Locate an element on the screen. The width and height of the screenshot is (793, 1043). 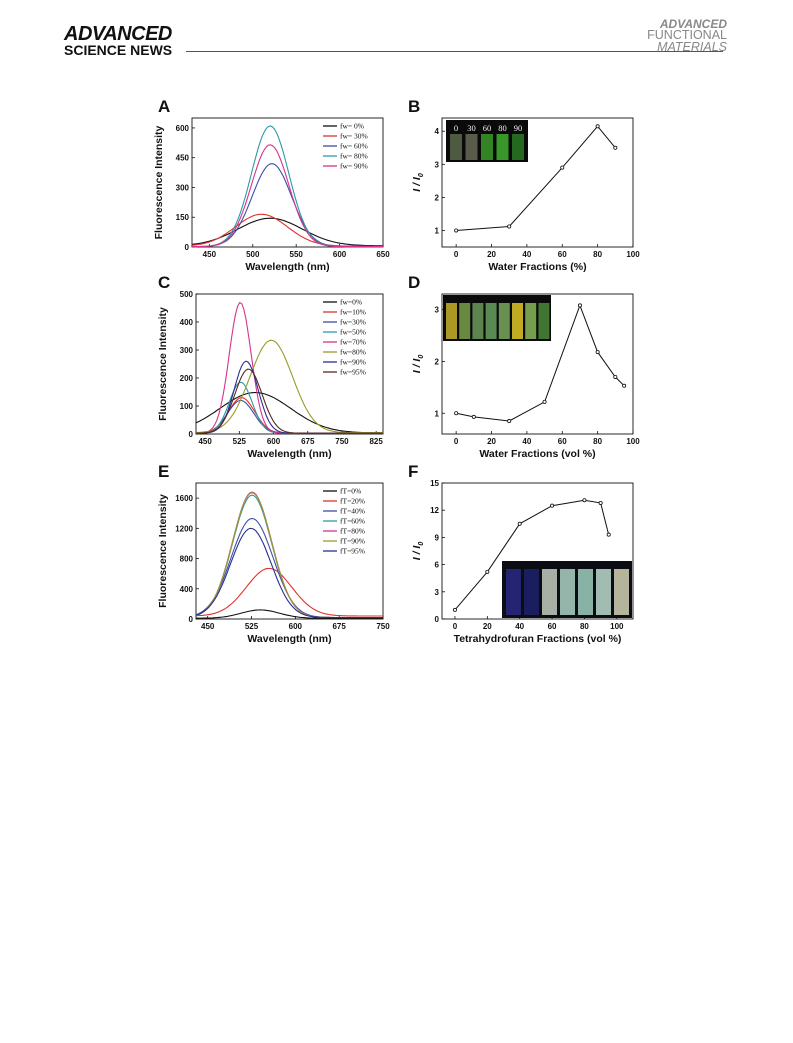
legend-entry: fw=10% is located at coordinates (353, 312).